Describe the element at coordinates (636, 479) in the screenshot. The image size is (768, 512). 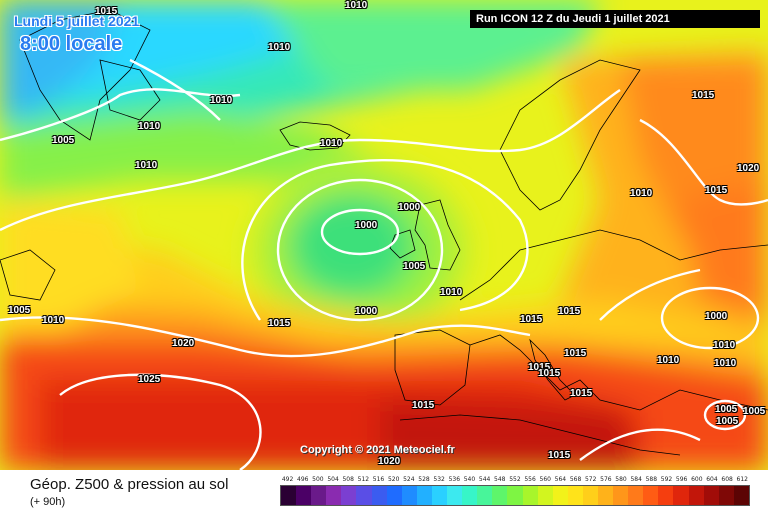
I see `legend-value: 584` at that location.